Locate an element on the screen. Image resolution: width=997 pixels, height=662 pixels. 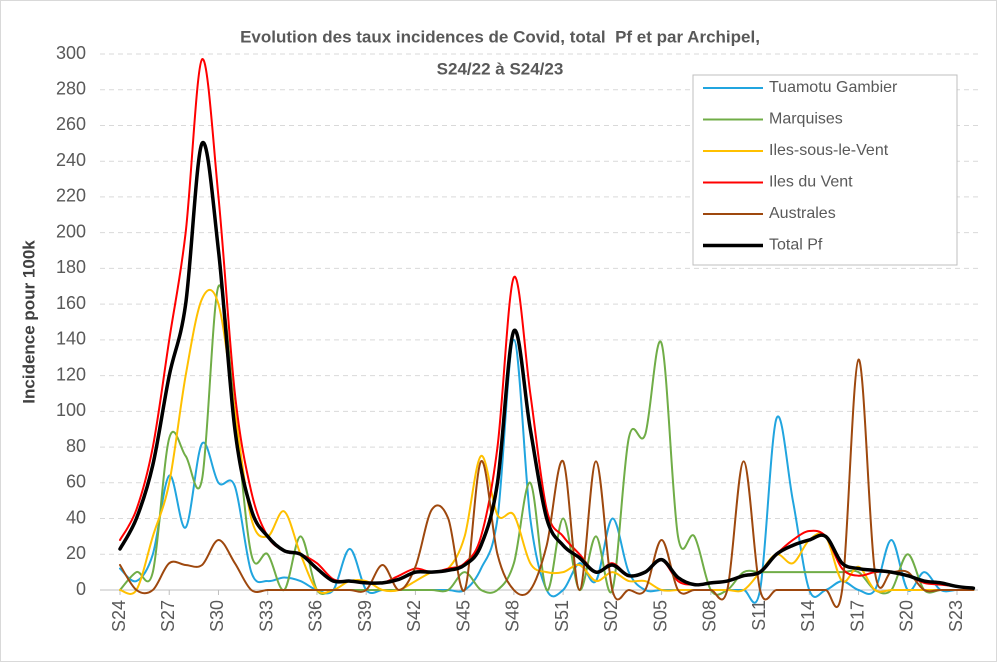
y-tick-label: 80 is located at coordinates (76, 446).